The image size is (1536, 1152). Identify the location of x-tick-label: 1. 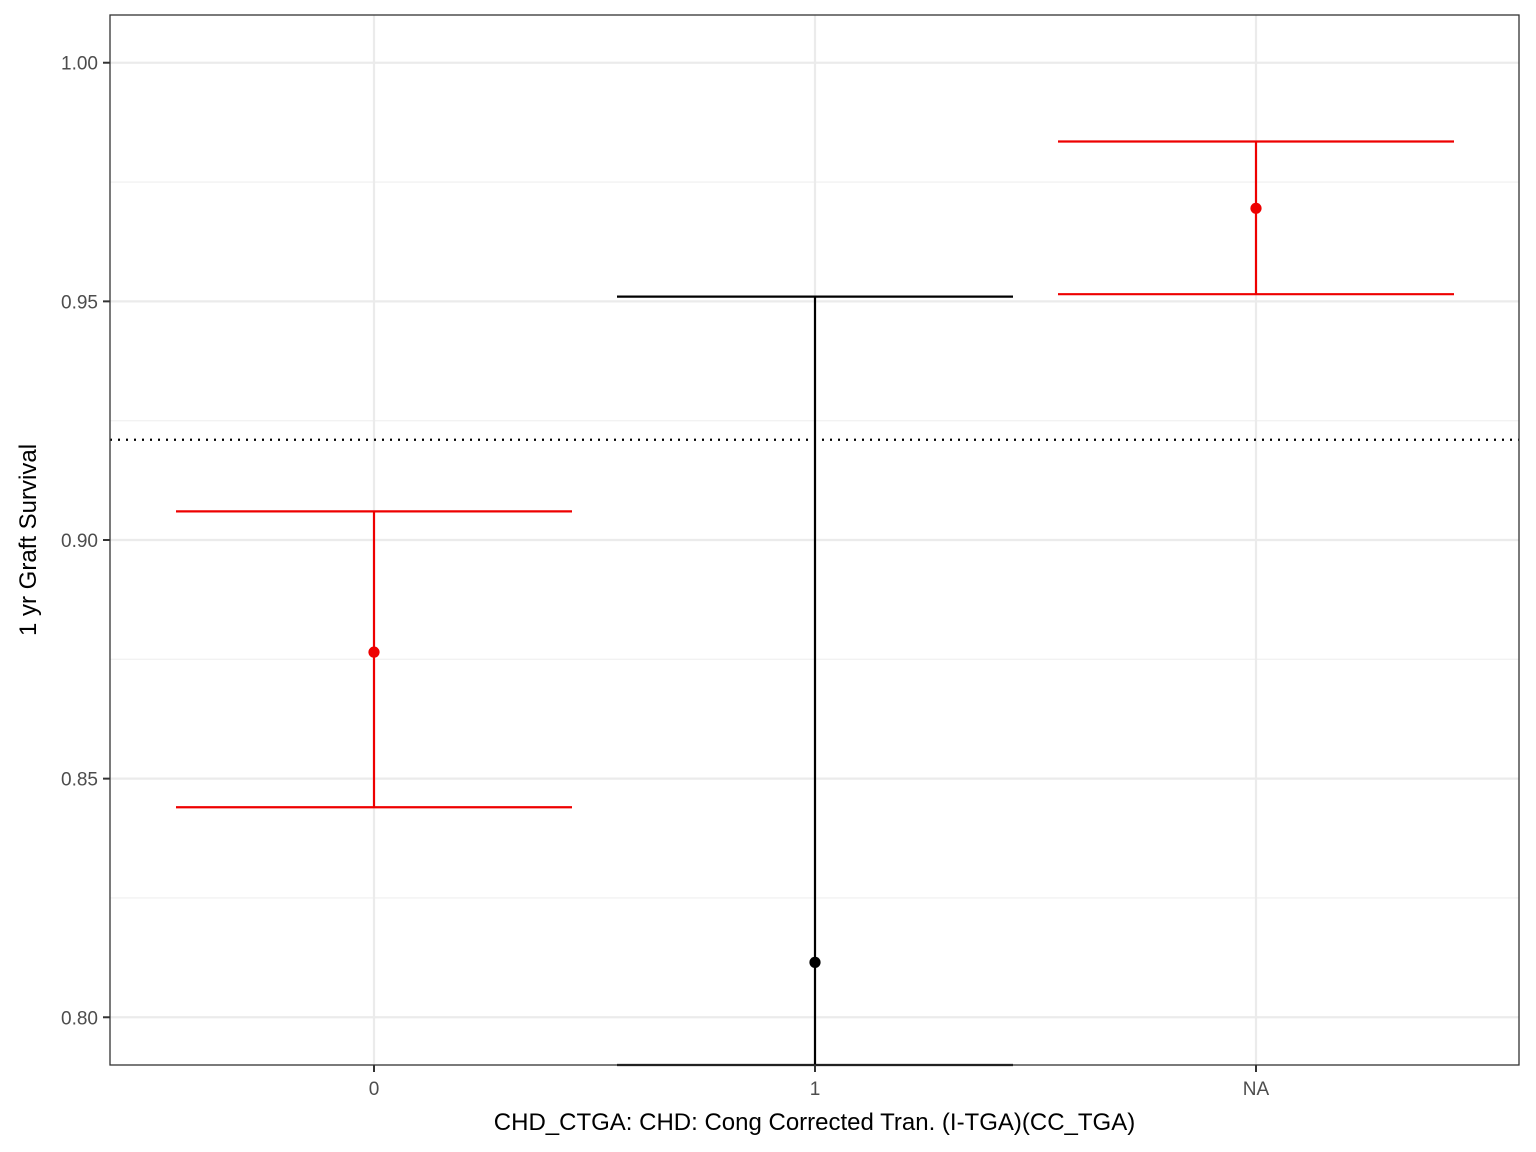
(815, 1089).